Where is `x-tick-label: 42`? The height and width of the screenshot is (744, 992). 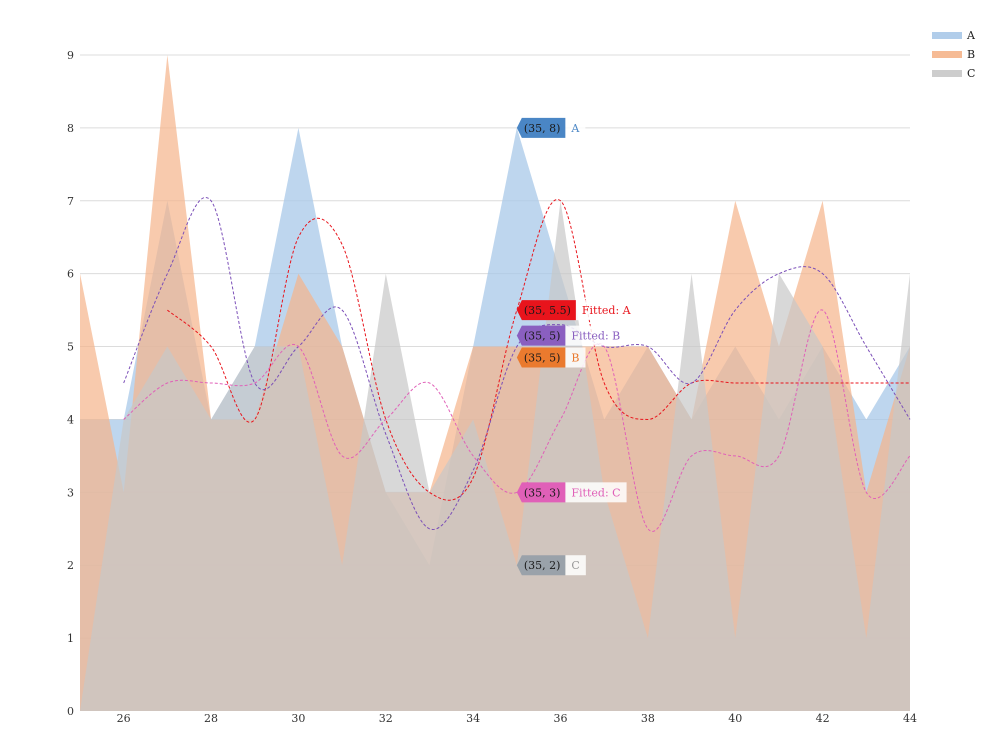
x-tick-label: 42 is located at coordinates (823, 718).